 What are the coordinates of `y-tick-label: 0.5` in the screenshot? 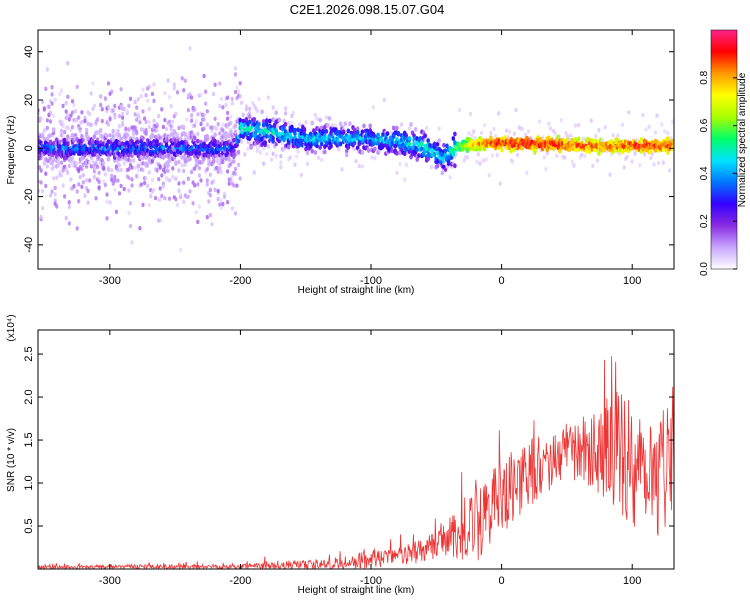 It's located at (29, 525).